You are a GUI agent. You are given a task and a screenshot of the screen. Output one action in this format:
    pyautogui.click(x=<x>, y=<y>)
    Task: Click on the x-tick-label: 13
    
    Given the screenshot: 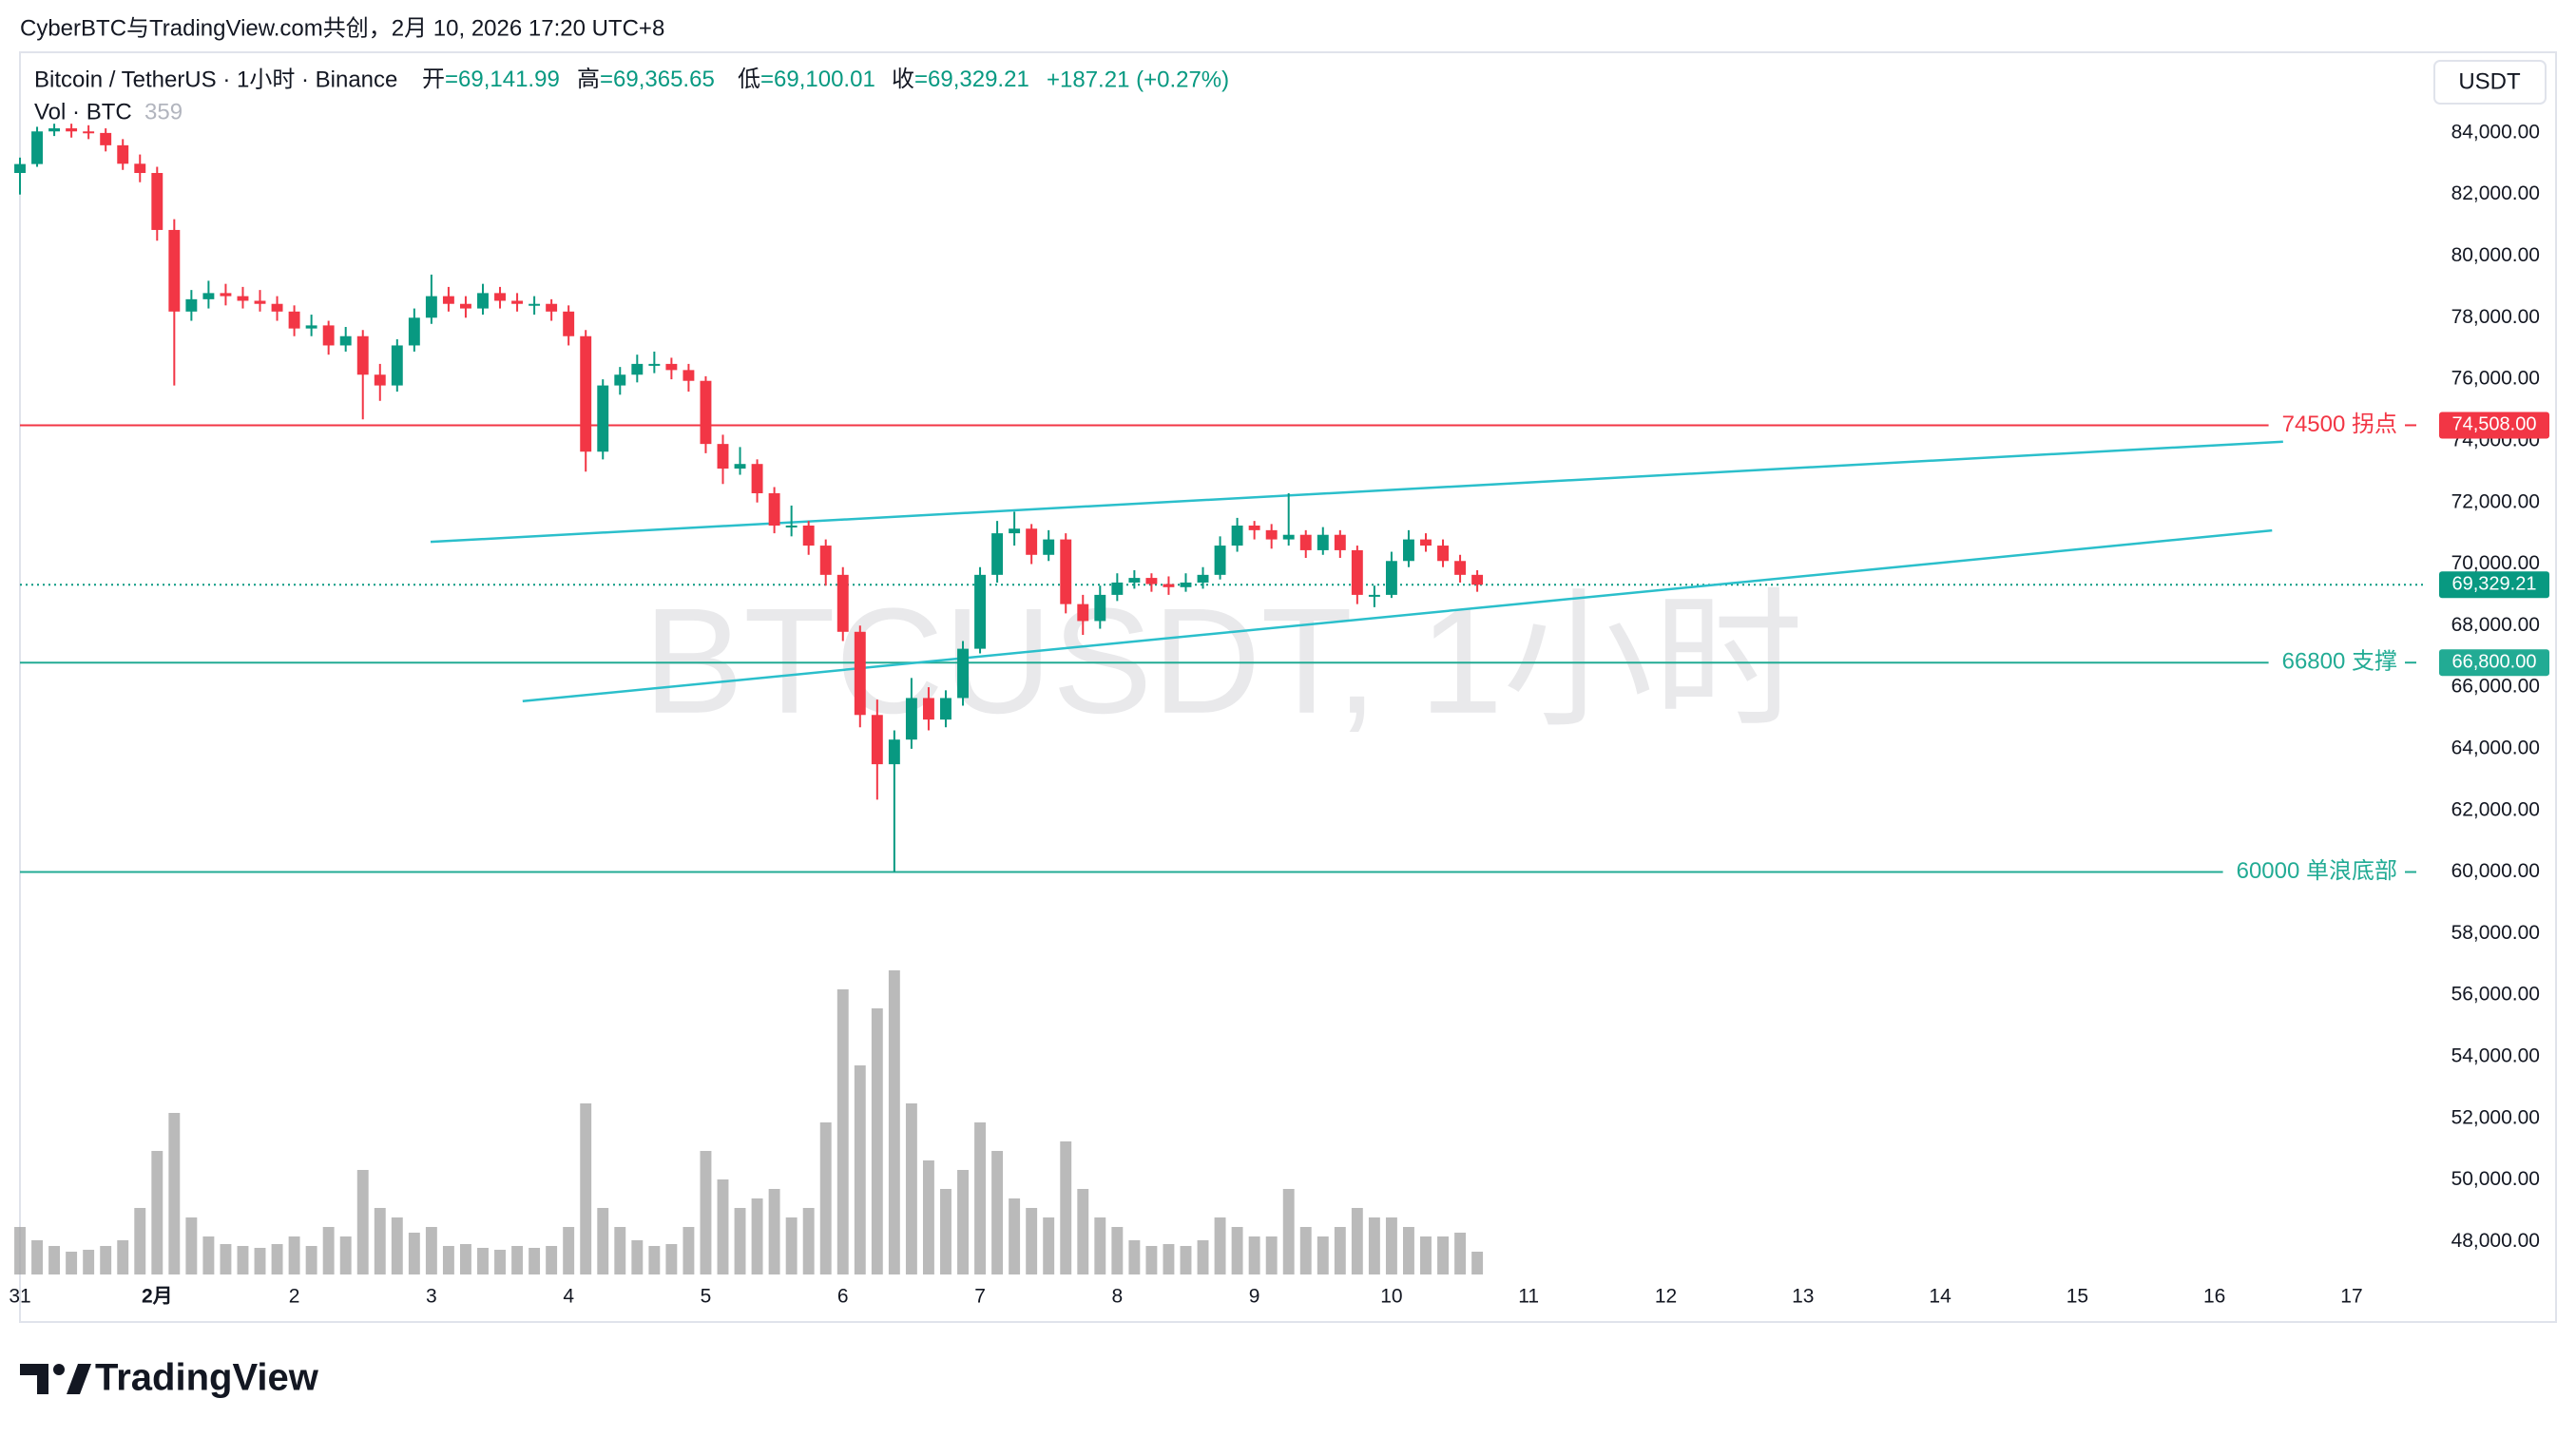 What is the action you would take?
    pyautogui.click(x=1803, y=1297)
    